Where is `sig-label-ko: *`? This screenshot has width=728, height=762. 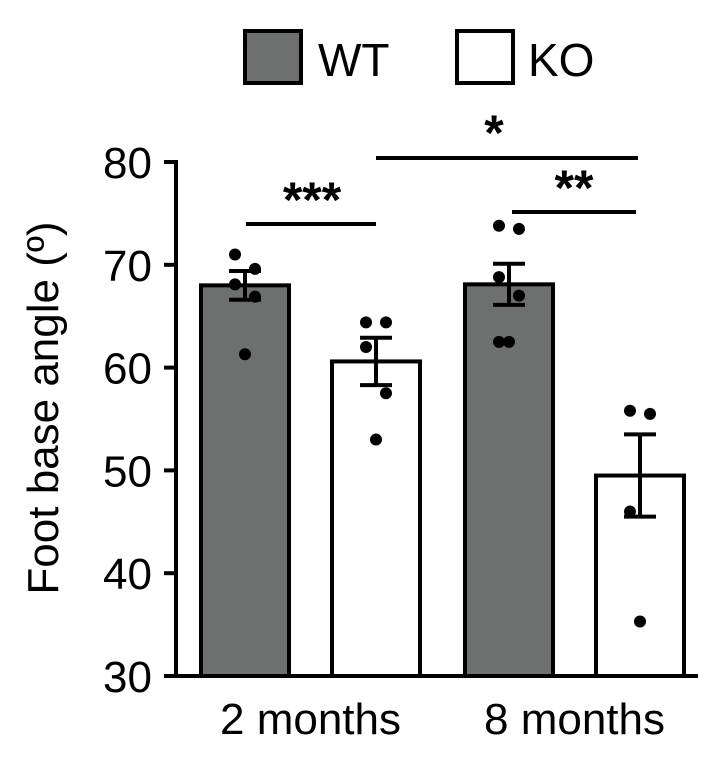 sig-label-ko: * is located at coordinates (494, 133).